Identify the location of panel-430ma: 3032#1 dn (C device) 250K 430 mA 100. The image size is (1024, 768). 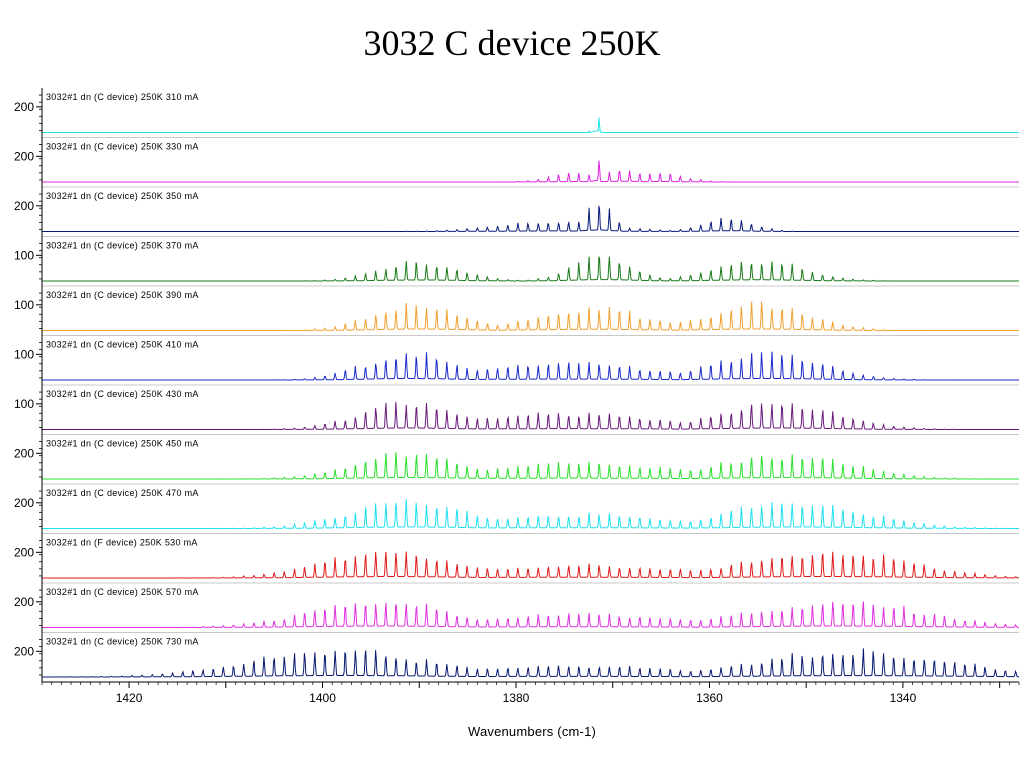
(516, 412).